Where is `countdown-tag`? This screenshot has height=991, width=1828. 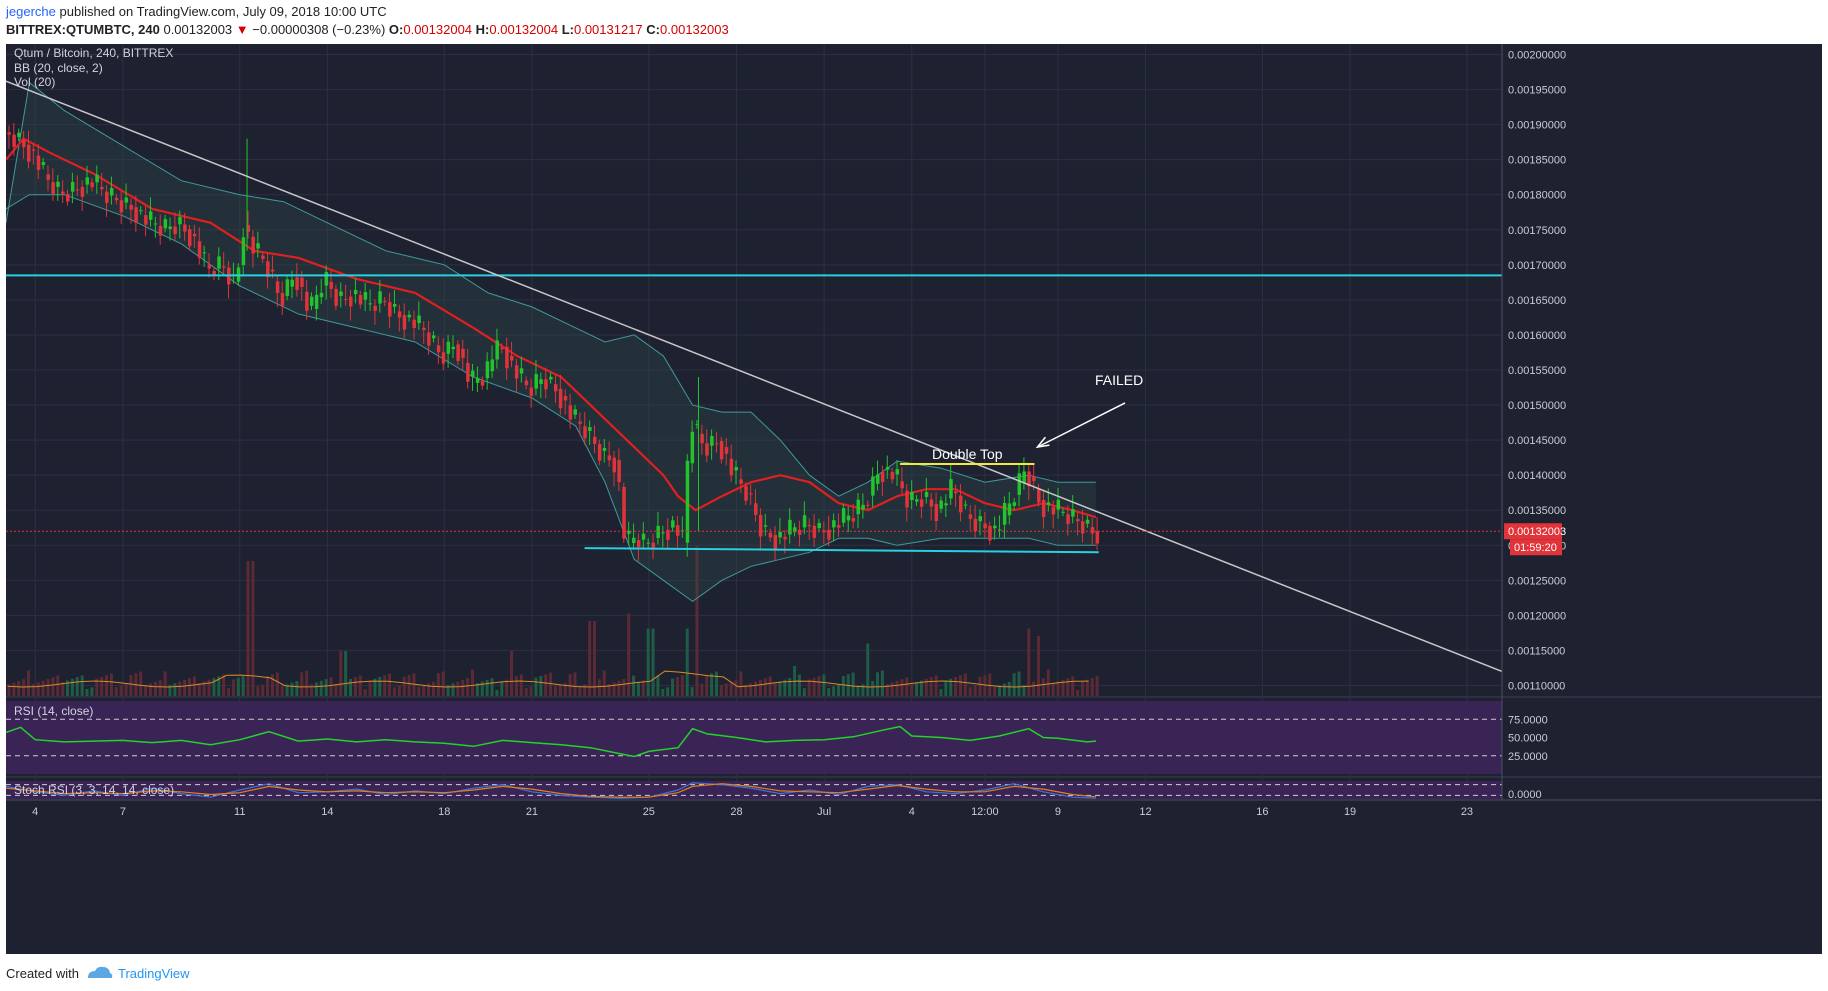
countdown-tag is located at coordinates (1536, 547).